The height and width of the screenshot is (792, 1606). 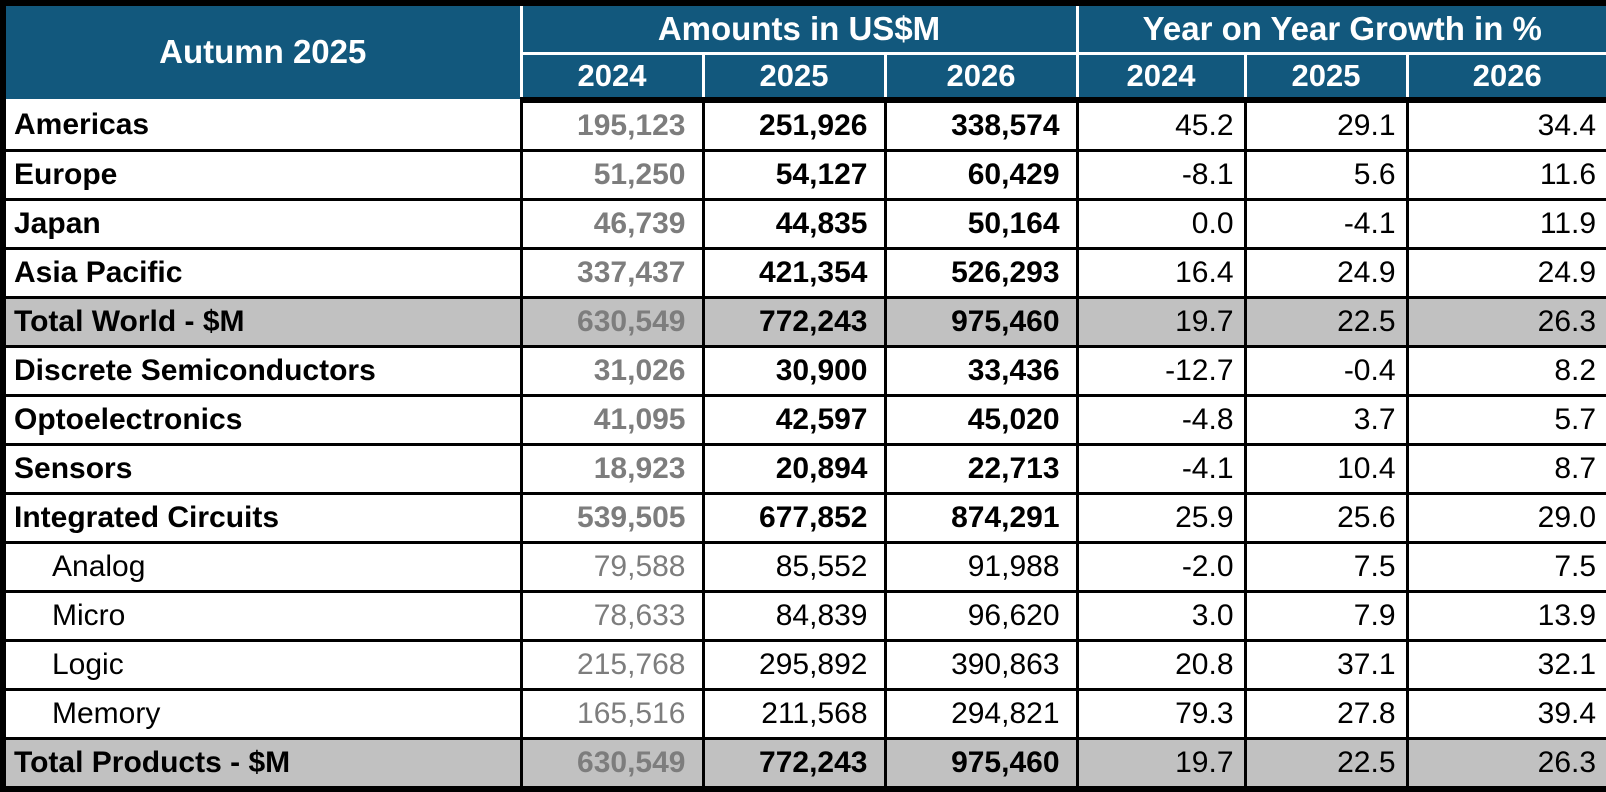 I want to click on growth-2024: -8.1, so click(x=1161, y=175).